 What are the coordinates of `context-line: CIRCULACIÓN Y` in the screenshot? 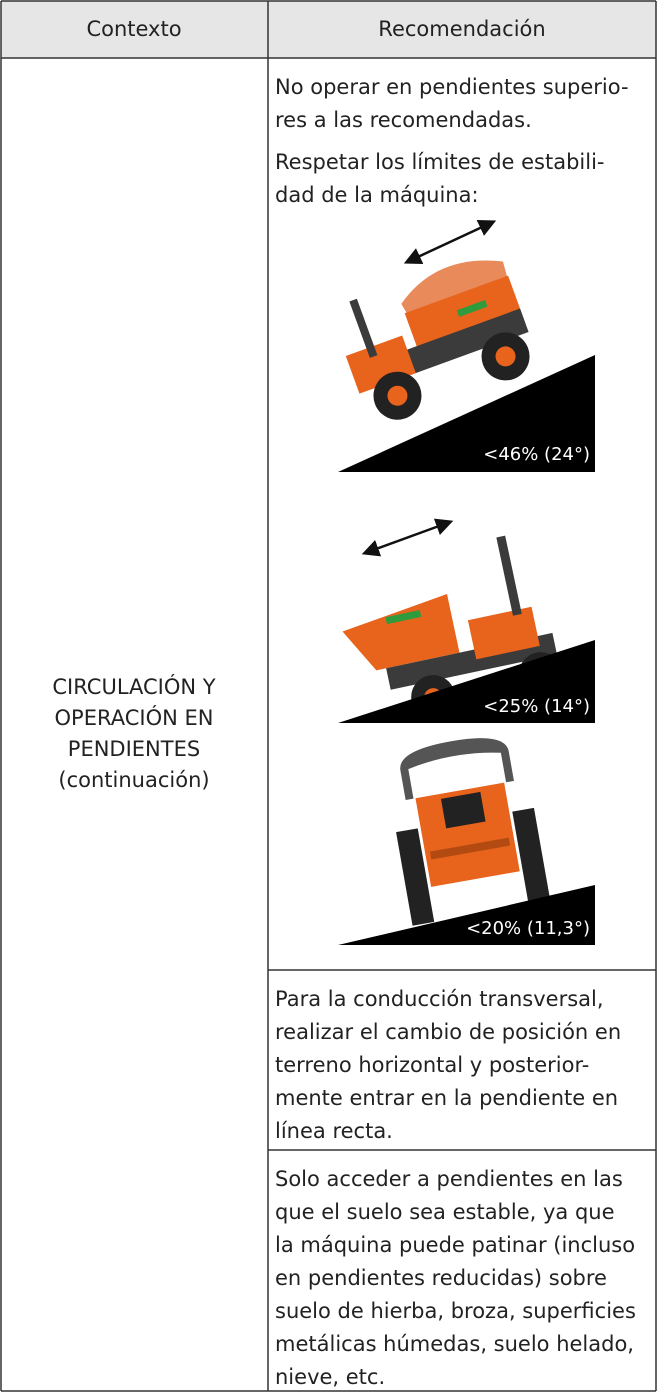 It's located at (133, 686).